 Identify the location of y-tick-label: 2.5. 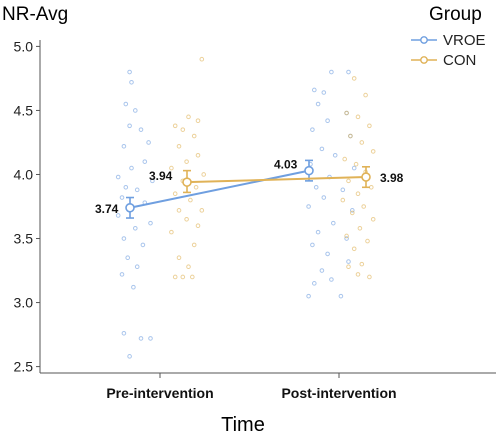
(24, 367).